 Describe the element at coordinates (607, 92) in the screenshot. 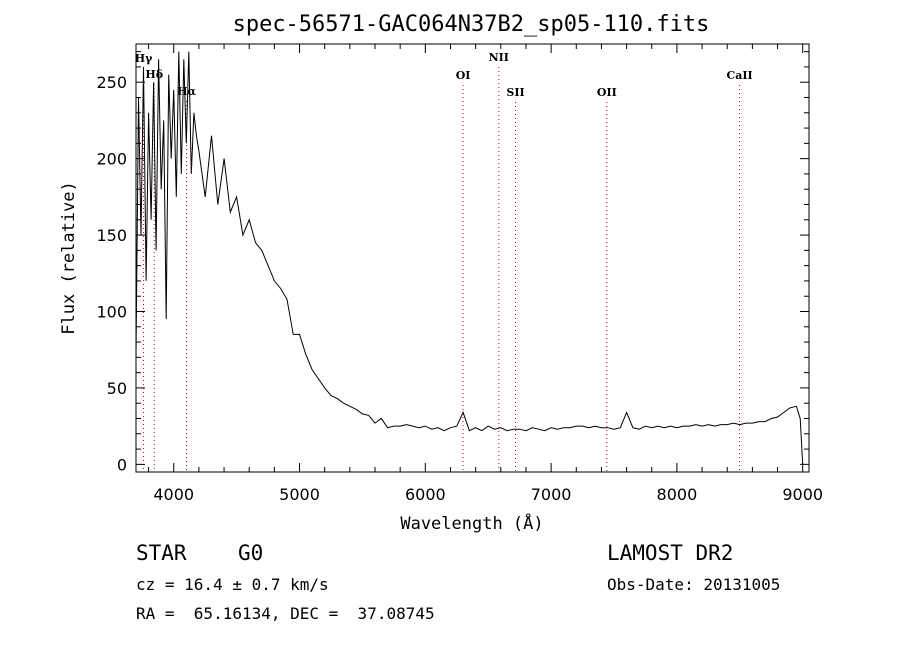

I see `spectral-line-label: OII` at that location.